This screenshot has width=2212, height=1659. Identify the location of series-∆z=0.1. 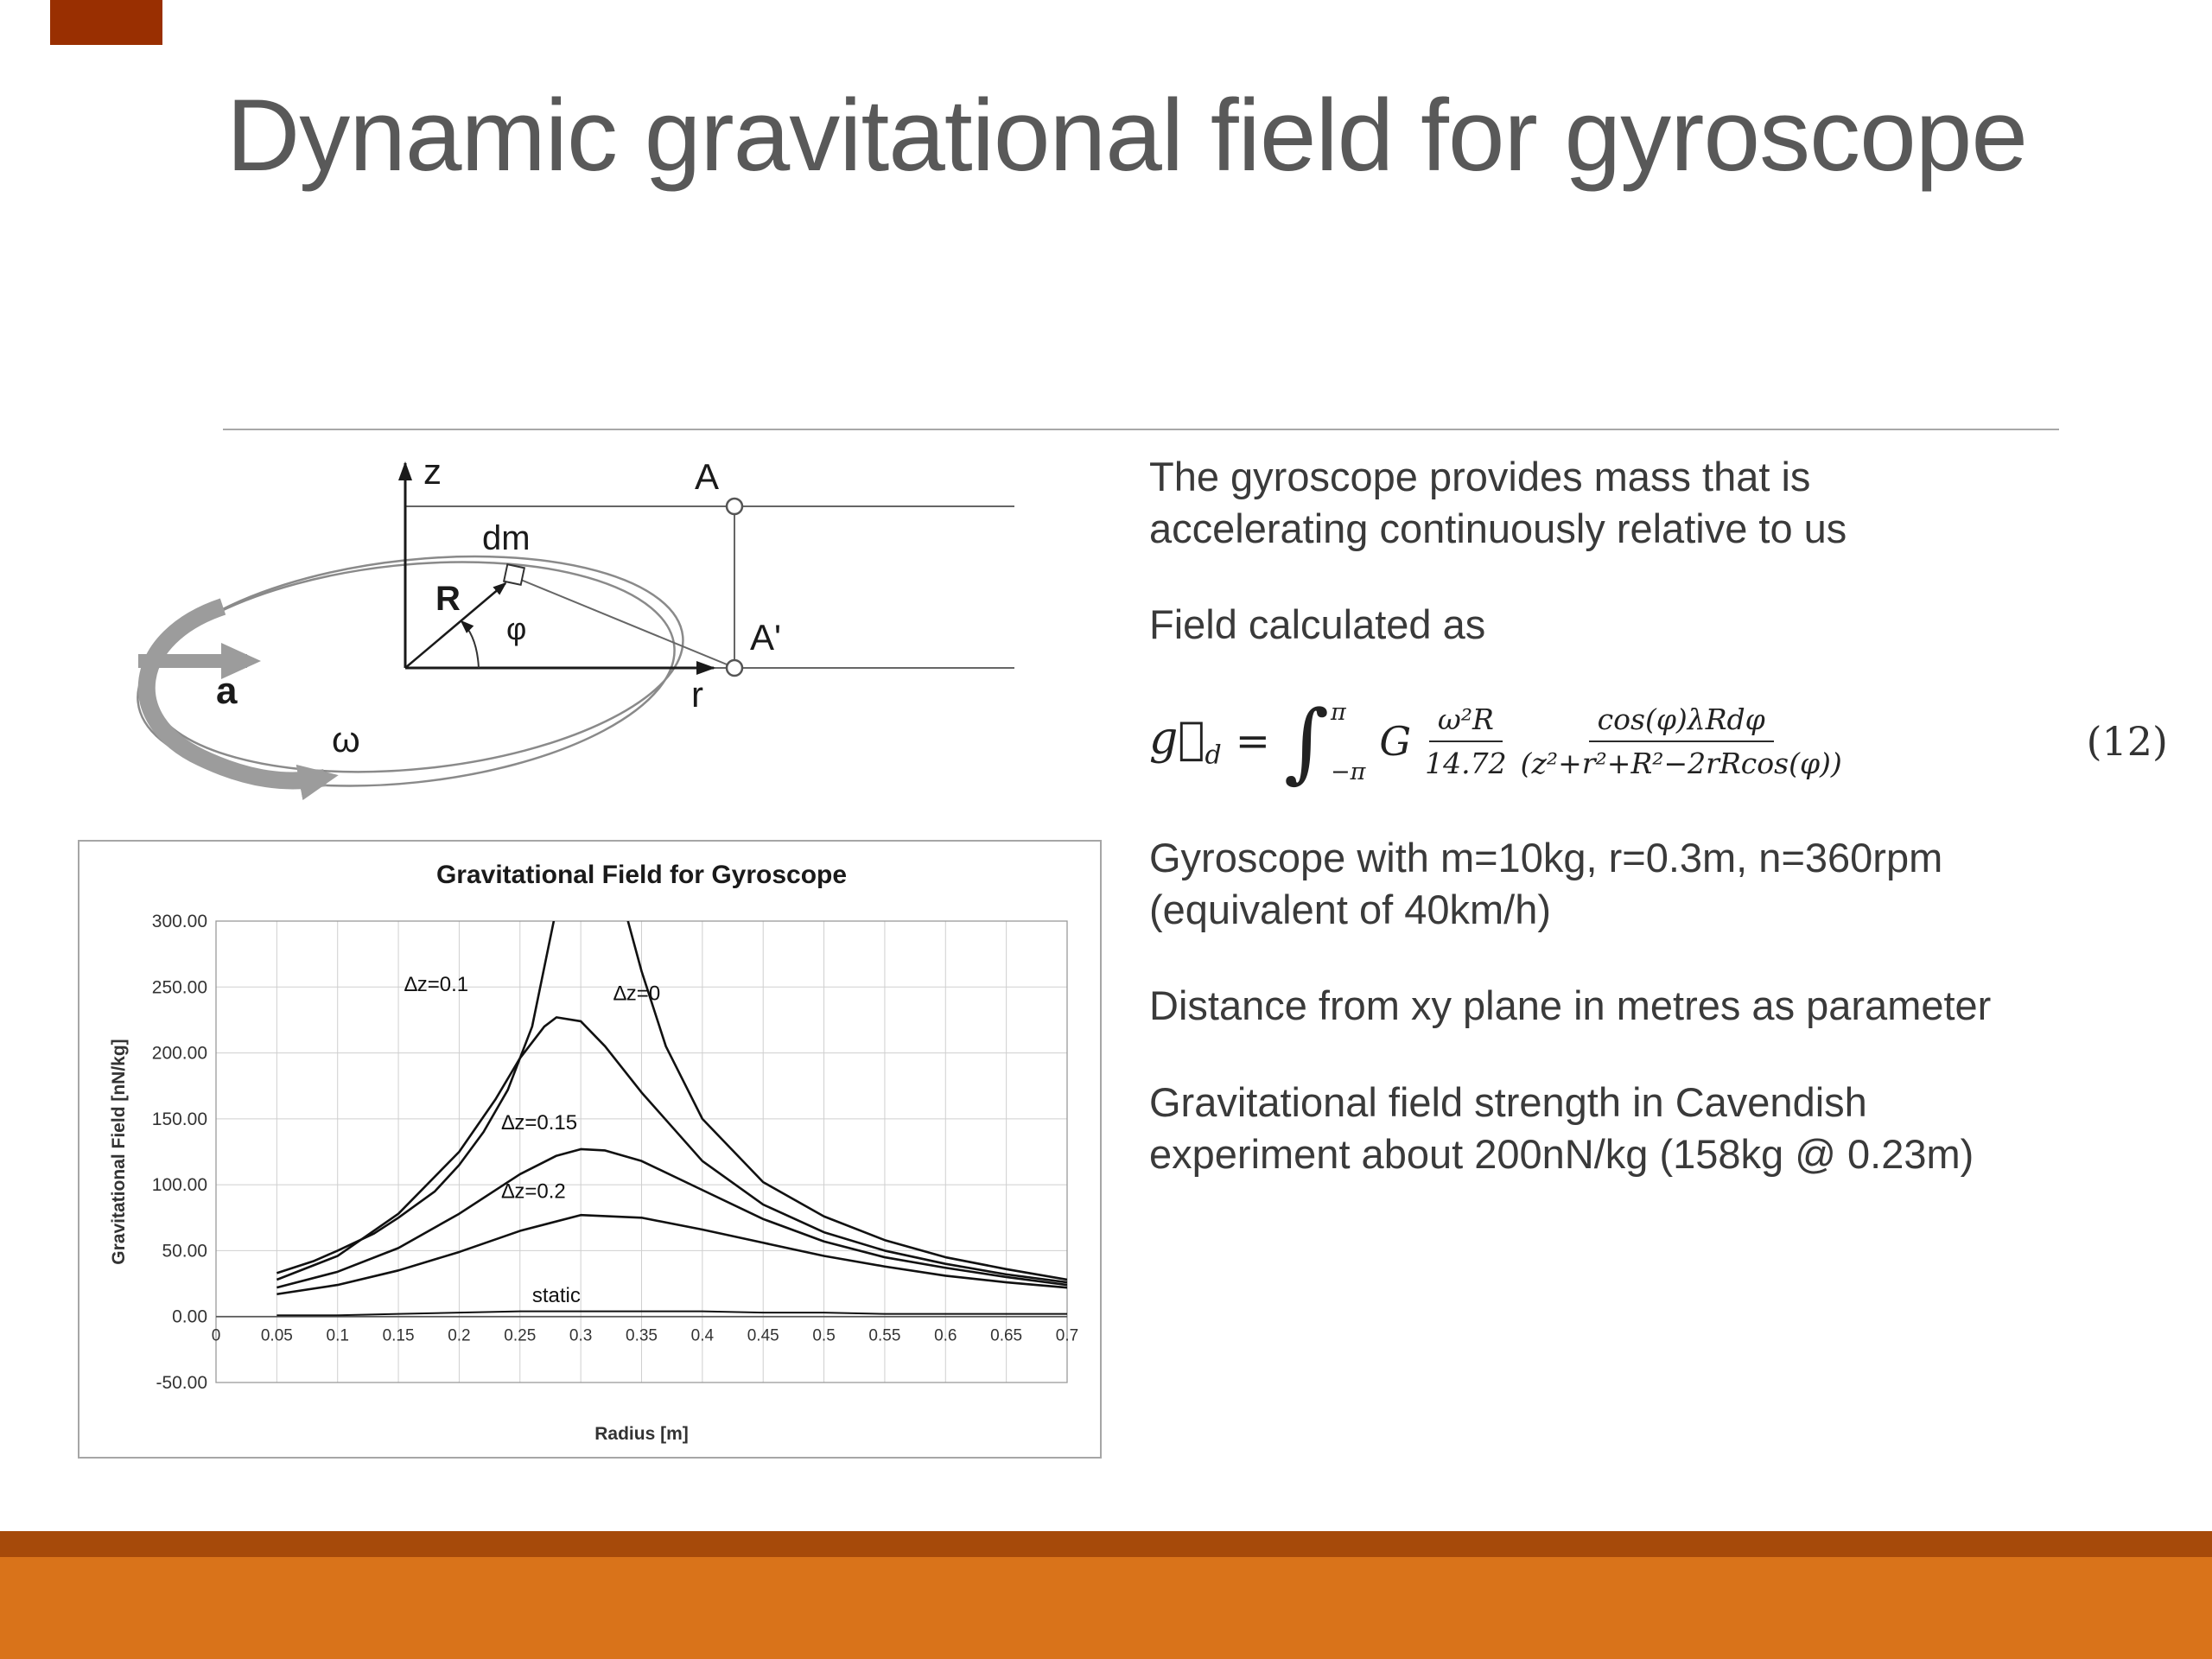
(671, 1150).